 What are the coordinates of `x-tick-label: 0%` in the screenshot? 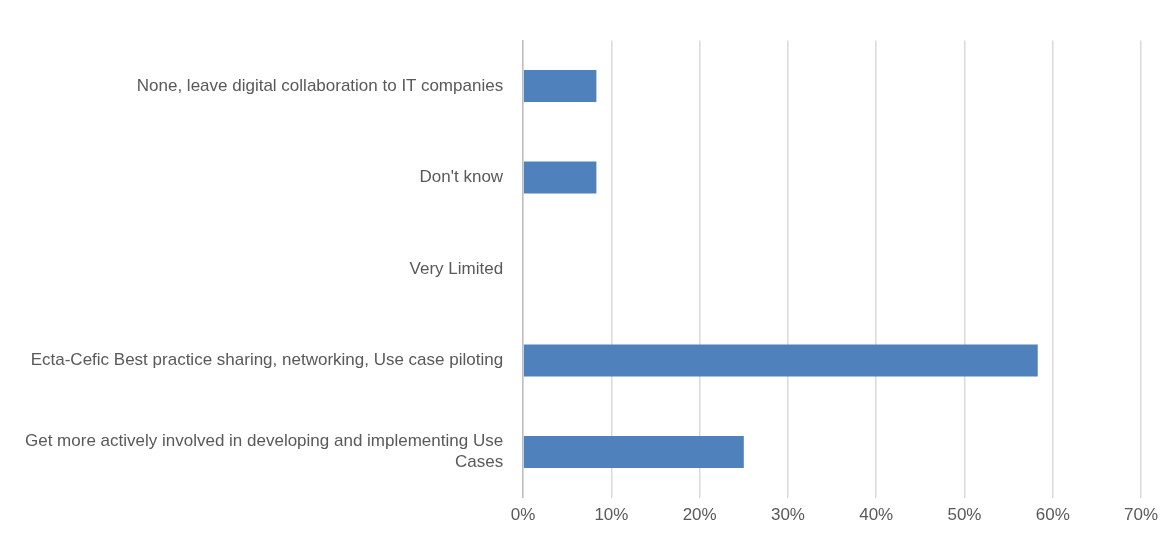 It's located at (523, 515).